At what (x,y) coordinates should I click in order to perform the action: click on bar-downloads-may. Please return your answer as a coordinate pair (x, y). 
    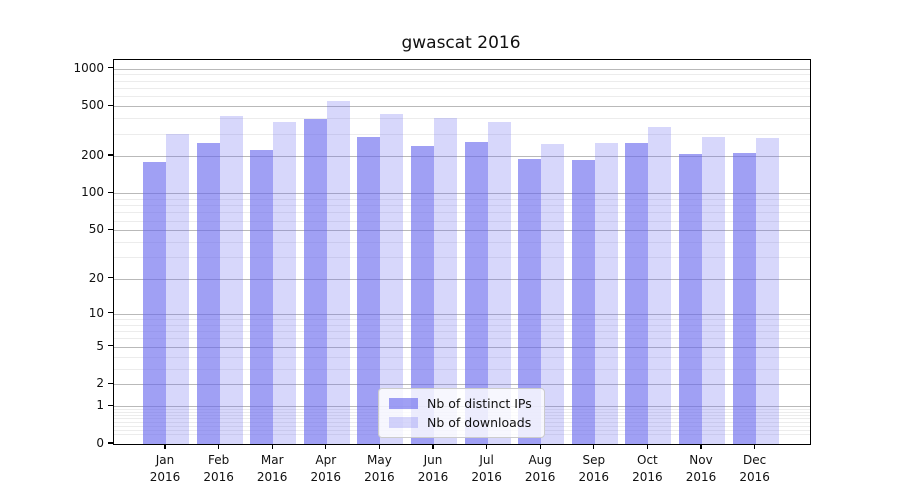
    Looking at the image, I should click on (392, 279).